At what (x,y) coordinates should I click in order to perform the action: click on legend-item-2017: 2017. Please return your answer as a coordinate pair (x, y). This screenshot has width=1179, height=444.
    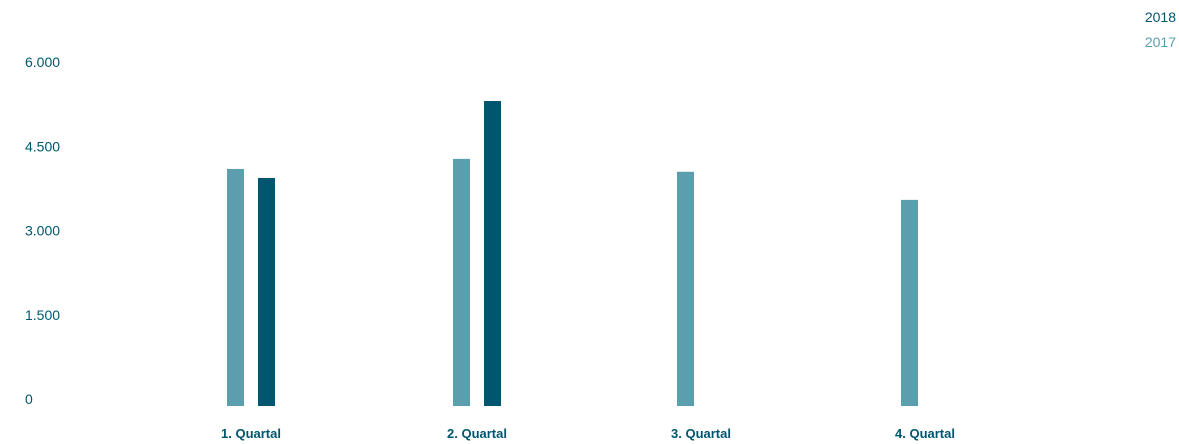
    Looking at the image, I should click on (1160, 42).